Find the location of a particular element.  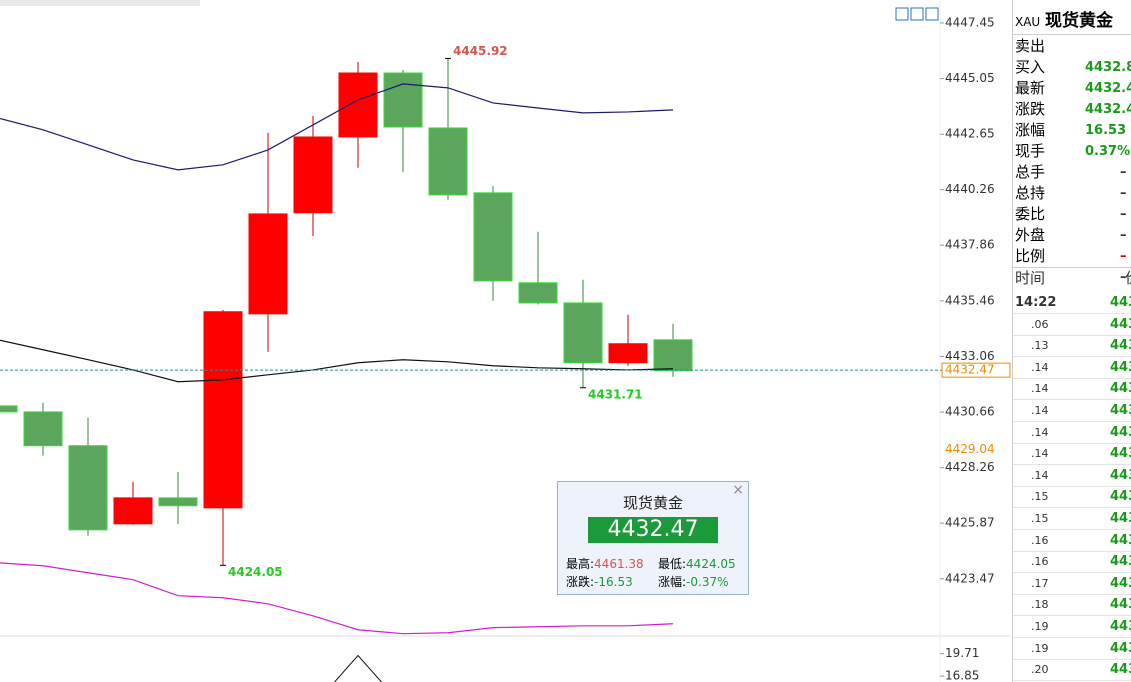

tooltip-item: 涨跌:-16.53 is located at coordinates (599, 581).